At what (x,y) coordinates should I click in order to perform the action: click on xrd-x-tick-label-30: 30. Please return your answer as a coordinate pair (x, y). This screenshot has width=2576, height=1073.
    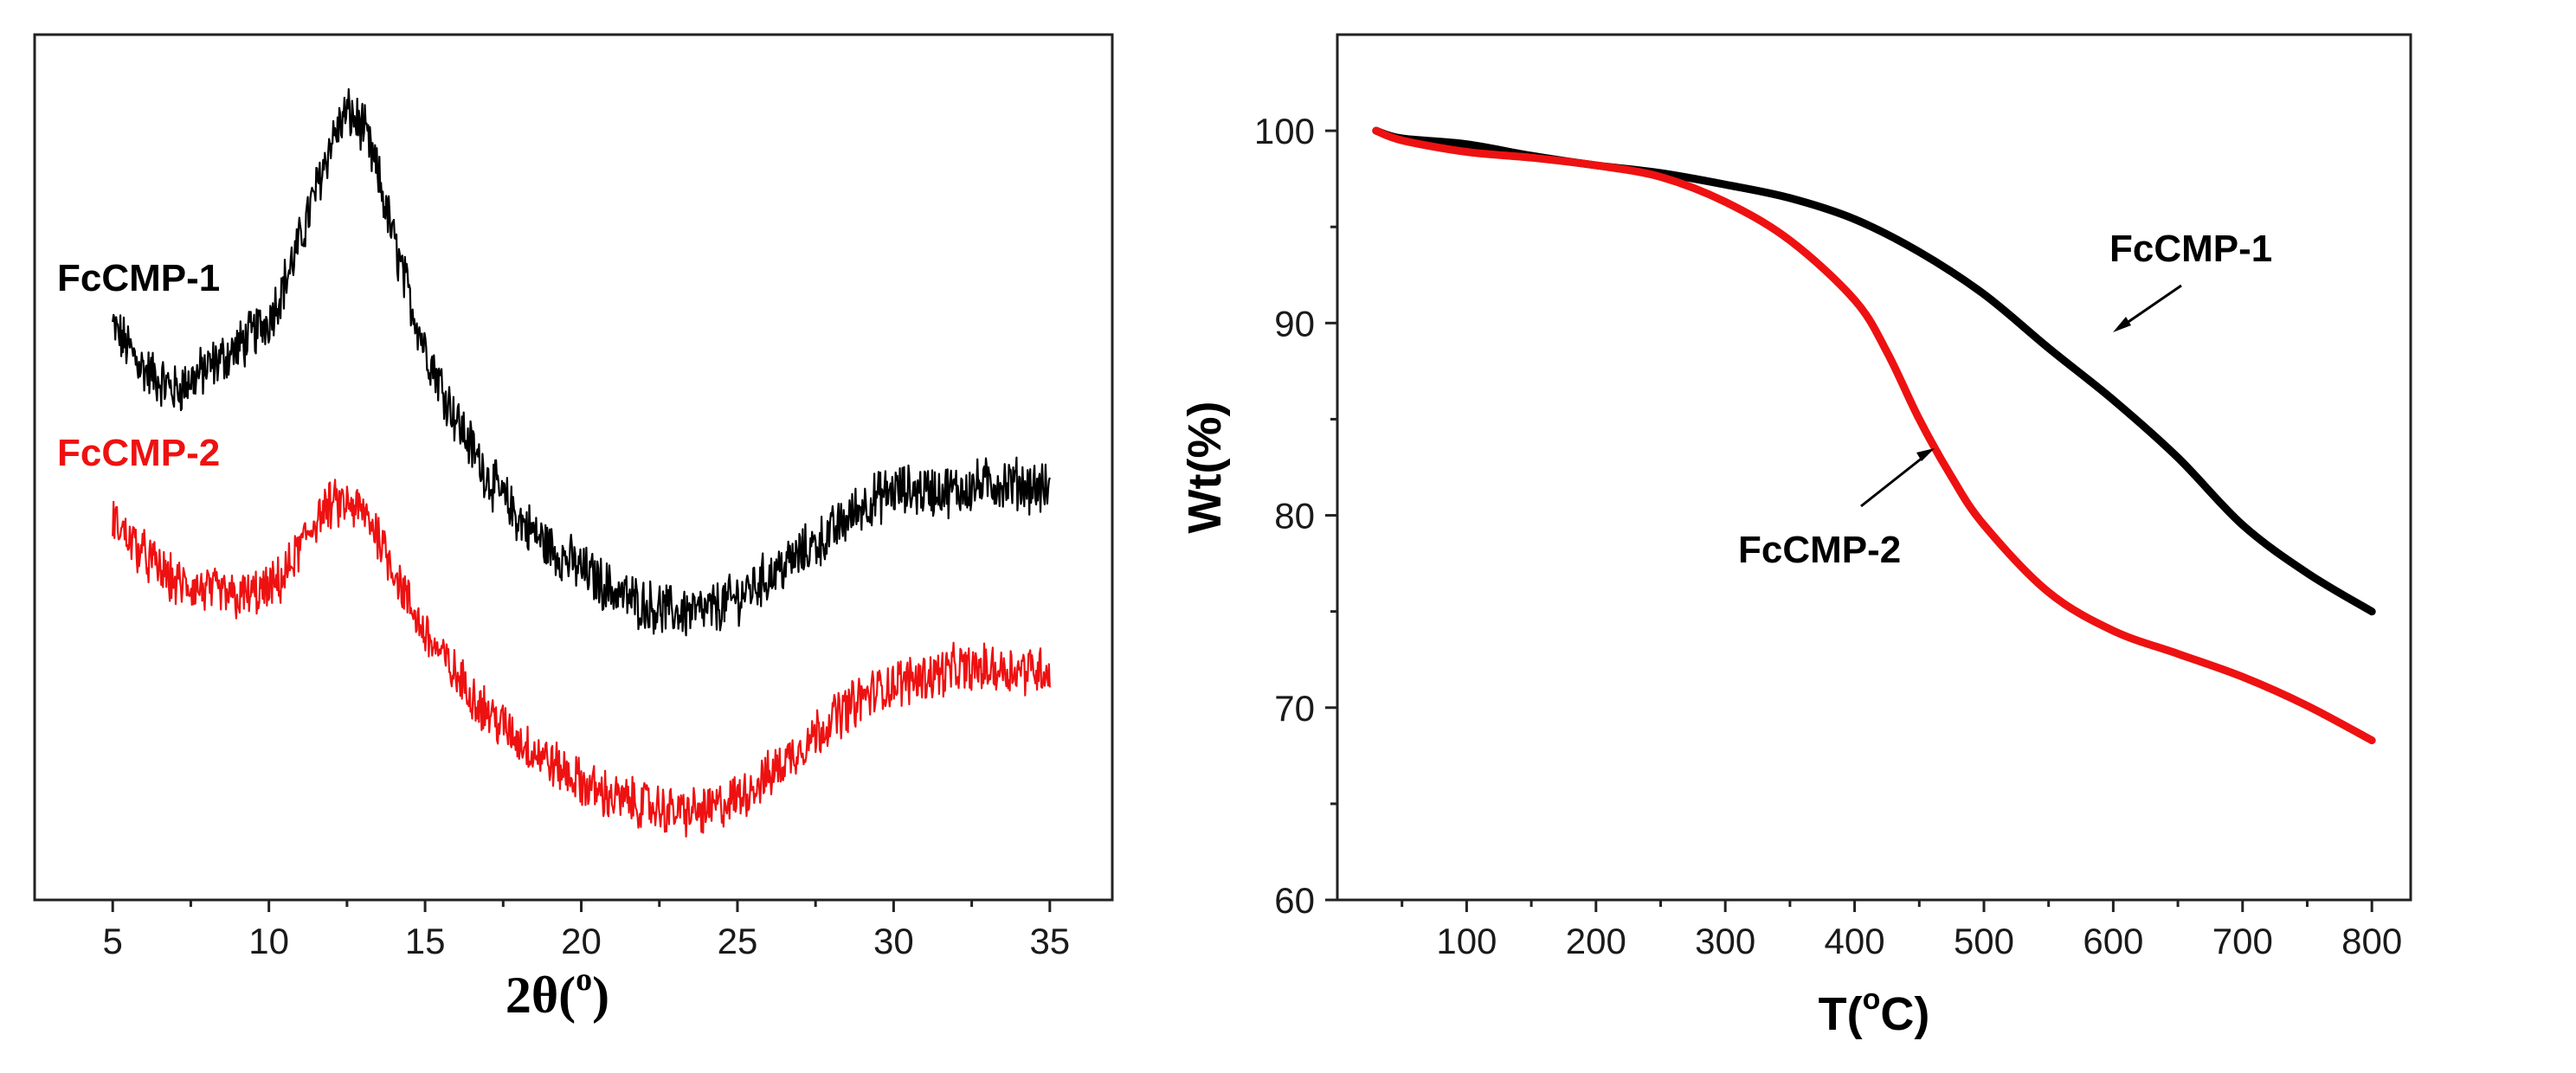
    Looking at the image, I should click on (893, 941).